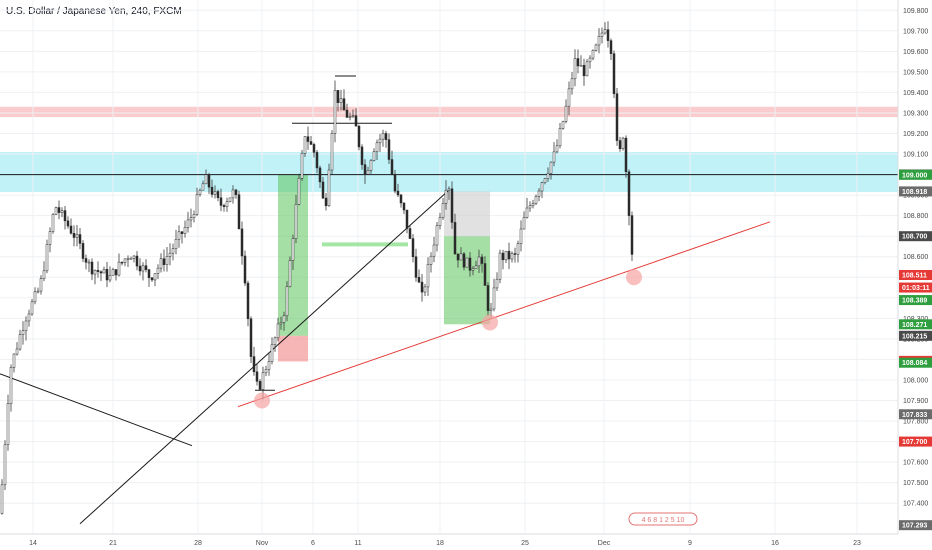 The height and width of the screenshot is (550, 932). I want to click on price-tag-label: 108.215, so click(914, 336).